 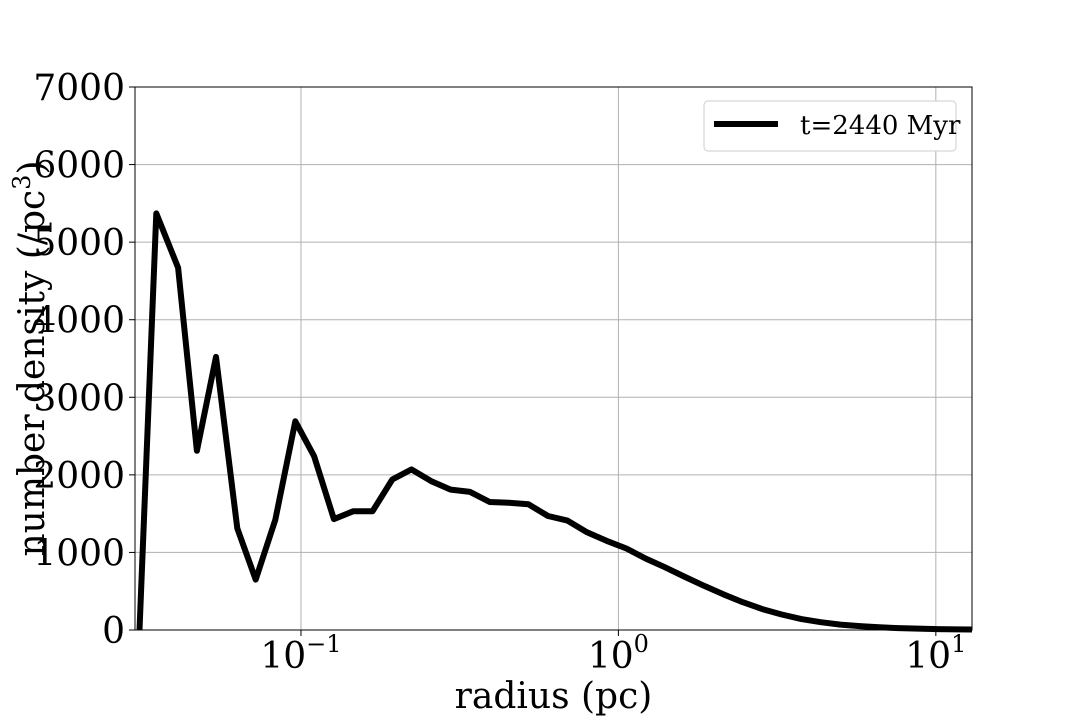 I want to click on x-axis: 10⁻¹ 10⁰ 10¹, so click(x=613, y=653).